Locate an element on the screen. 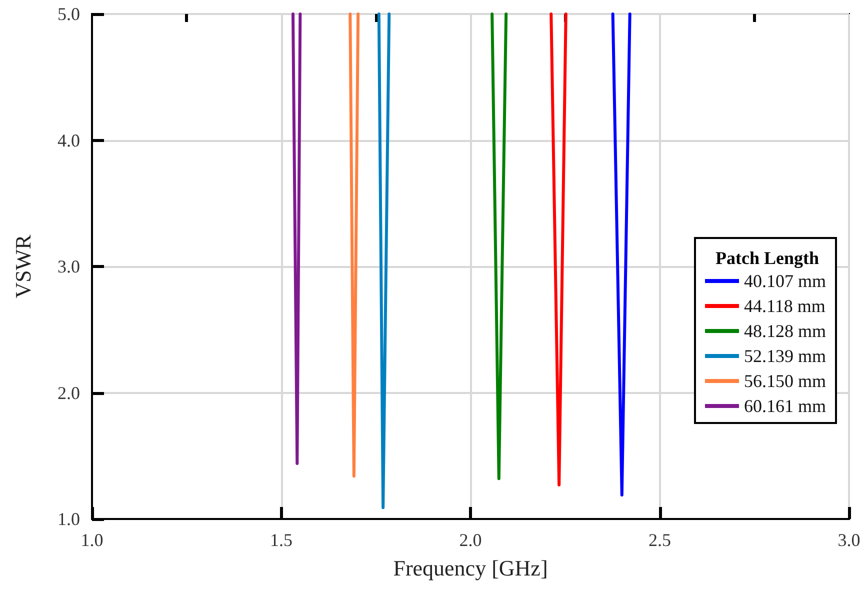 Image resolution: width=868 pixels, height=600 pixels. legend-title: Patch Length is located at coordinates (767, 258).